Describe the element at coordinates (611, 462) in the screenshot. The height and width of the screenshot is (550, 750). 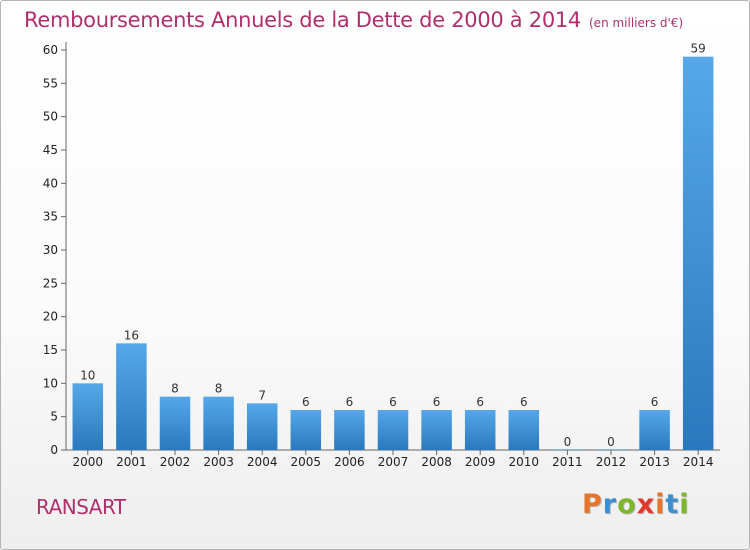
I see `x-tick-label-2012: 2012` at that location.